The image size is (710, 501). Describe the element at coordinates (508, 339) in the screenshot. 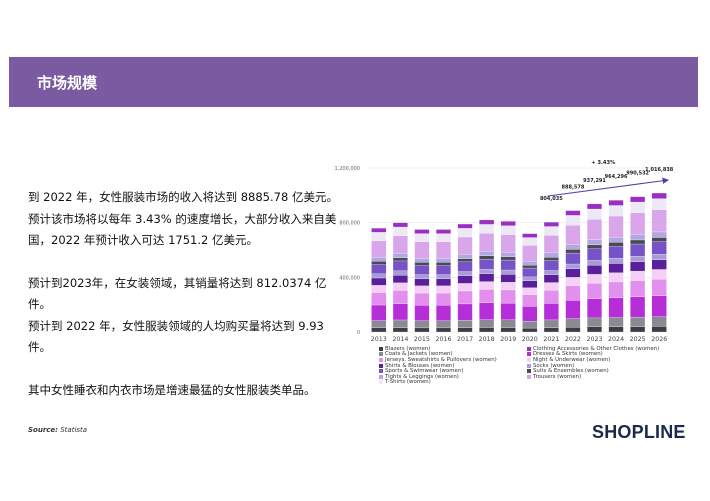

I see `x-tick-label: 2019` at that location.